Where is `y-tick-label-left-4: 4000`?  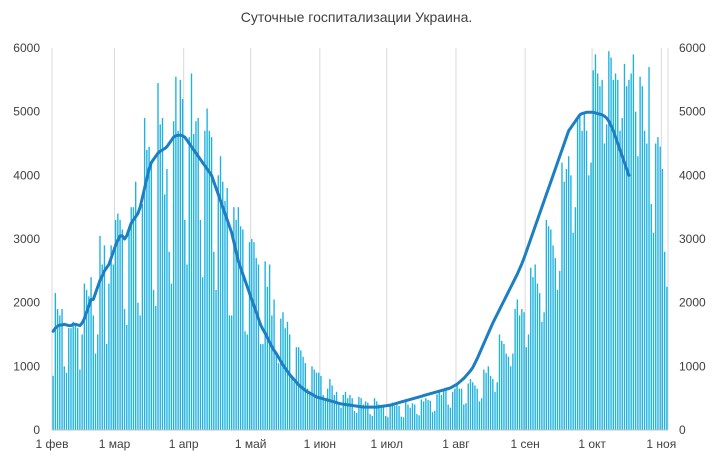 y-tick-label-left-4: 4000 is located at coordinates (26, 175).